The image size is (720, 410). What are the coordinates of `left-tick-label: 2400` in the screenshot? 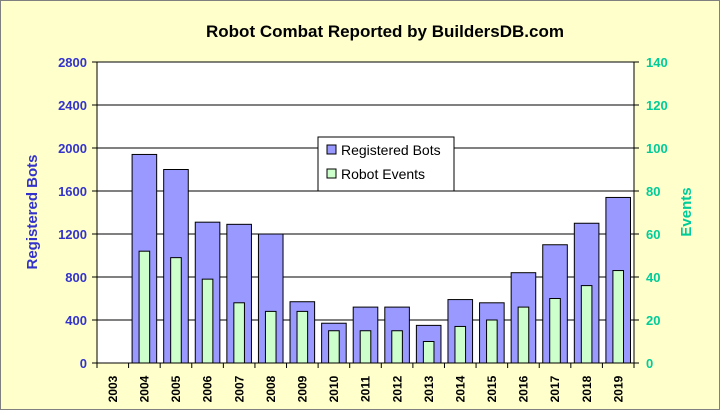 It's located at (72, 105).